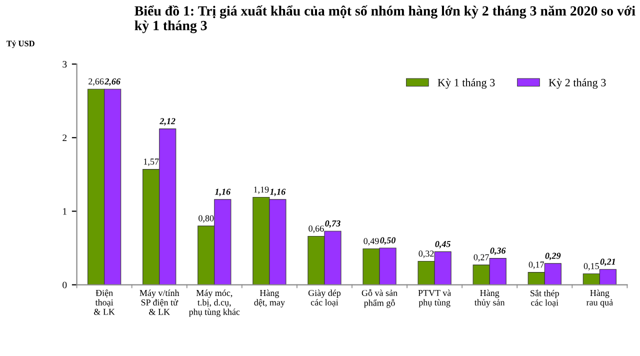 The image size is (640, 356). I want to click on data-label: 0,21, so click(607, 262).